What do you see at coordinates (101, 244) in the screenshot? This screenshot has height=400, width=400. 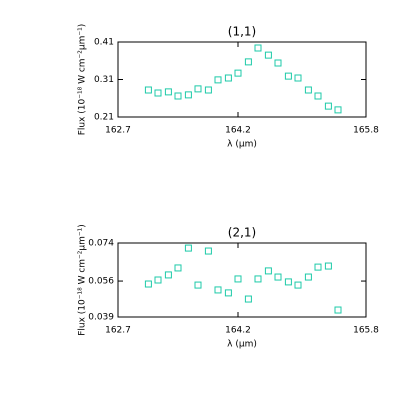 I see `y-tick-label: 0.074` at bounding box center [101, 244].